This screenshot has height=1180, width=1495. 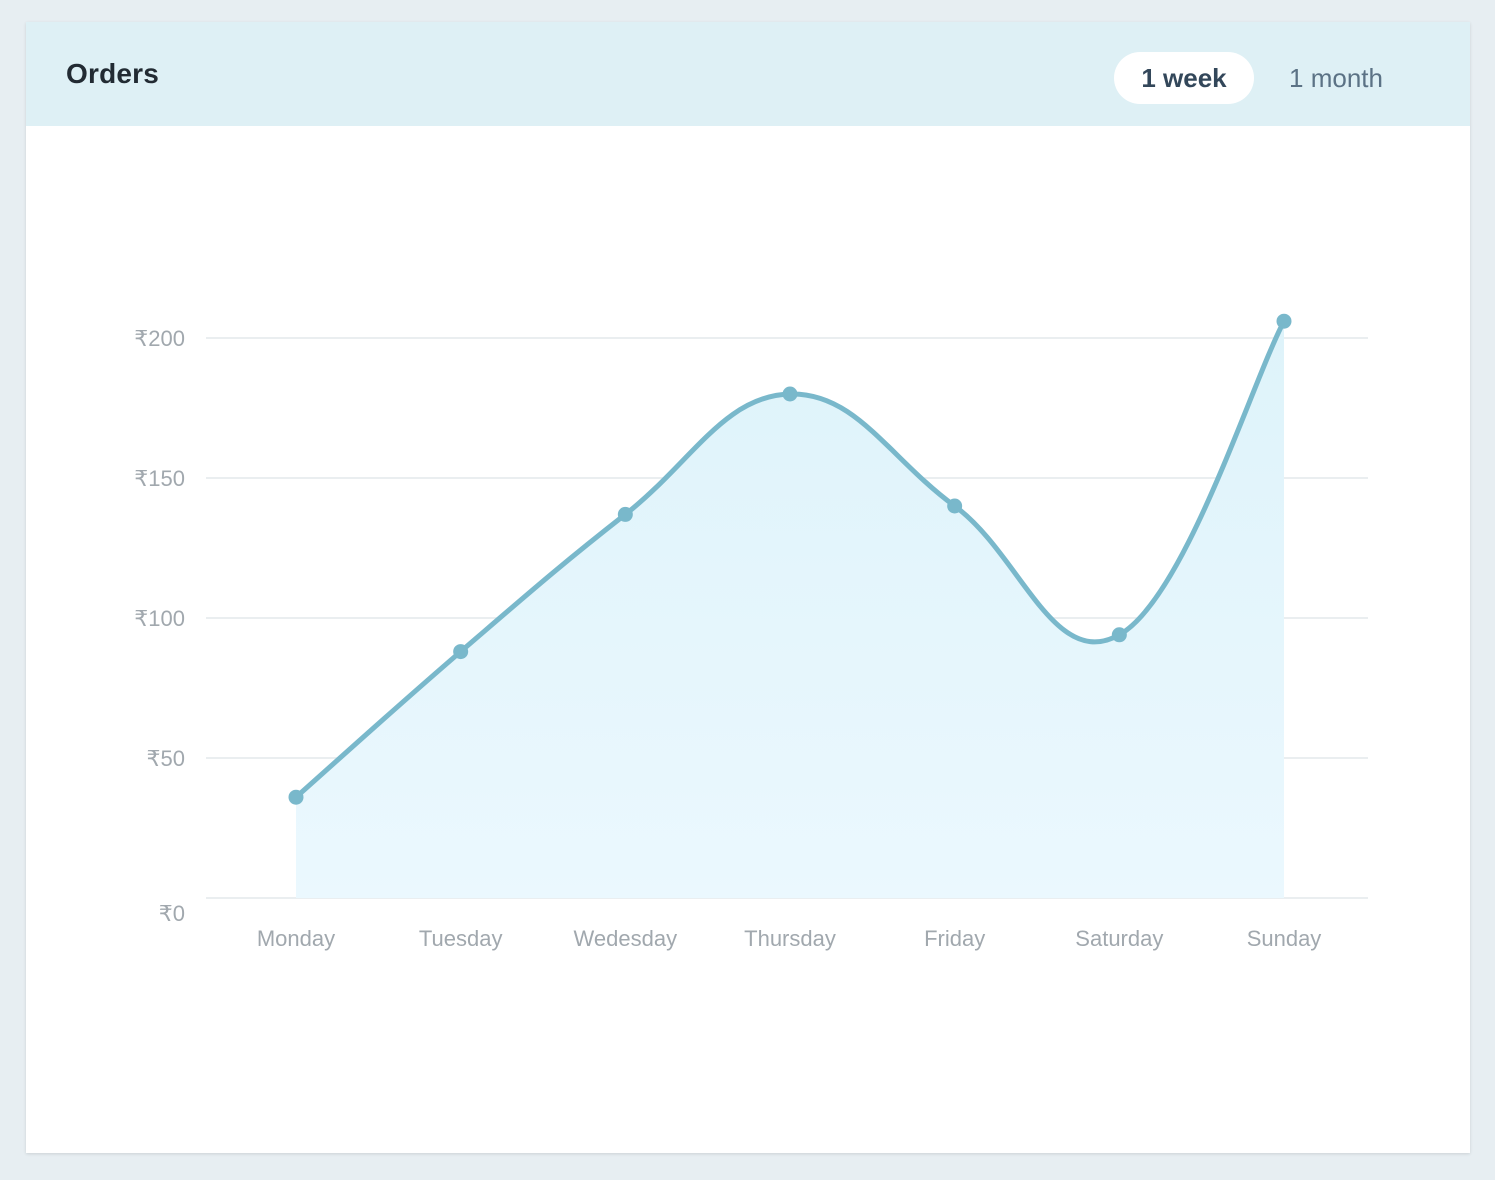 I want to click on x-tick-label: Wedesday, so click(x=626, y=938).